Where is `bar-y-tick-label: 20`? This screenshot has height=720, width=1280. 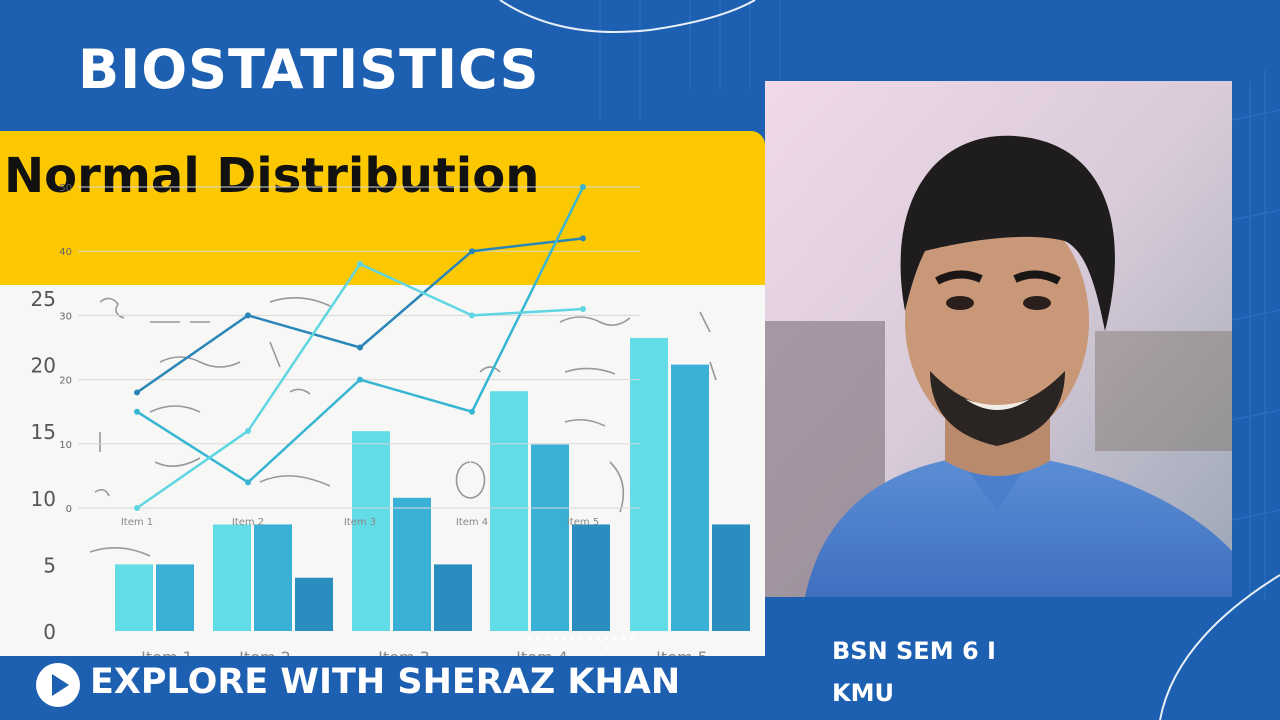 bar-y-tick-label: 20 is located at coordinates (43, 366).